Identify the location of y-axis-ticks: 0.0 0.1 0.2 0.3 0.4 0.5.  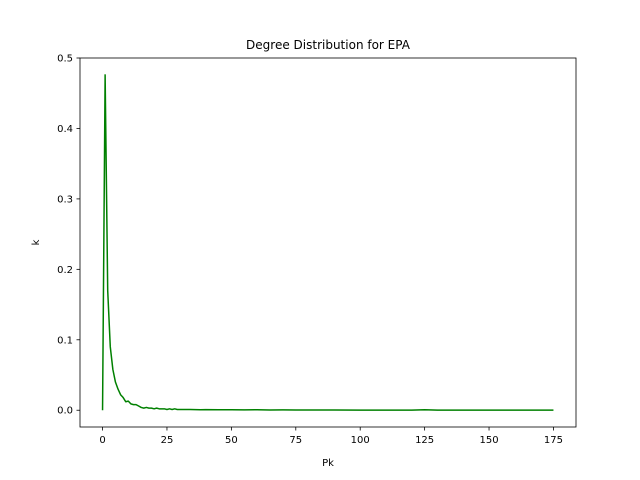
(68, 235).